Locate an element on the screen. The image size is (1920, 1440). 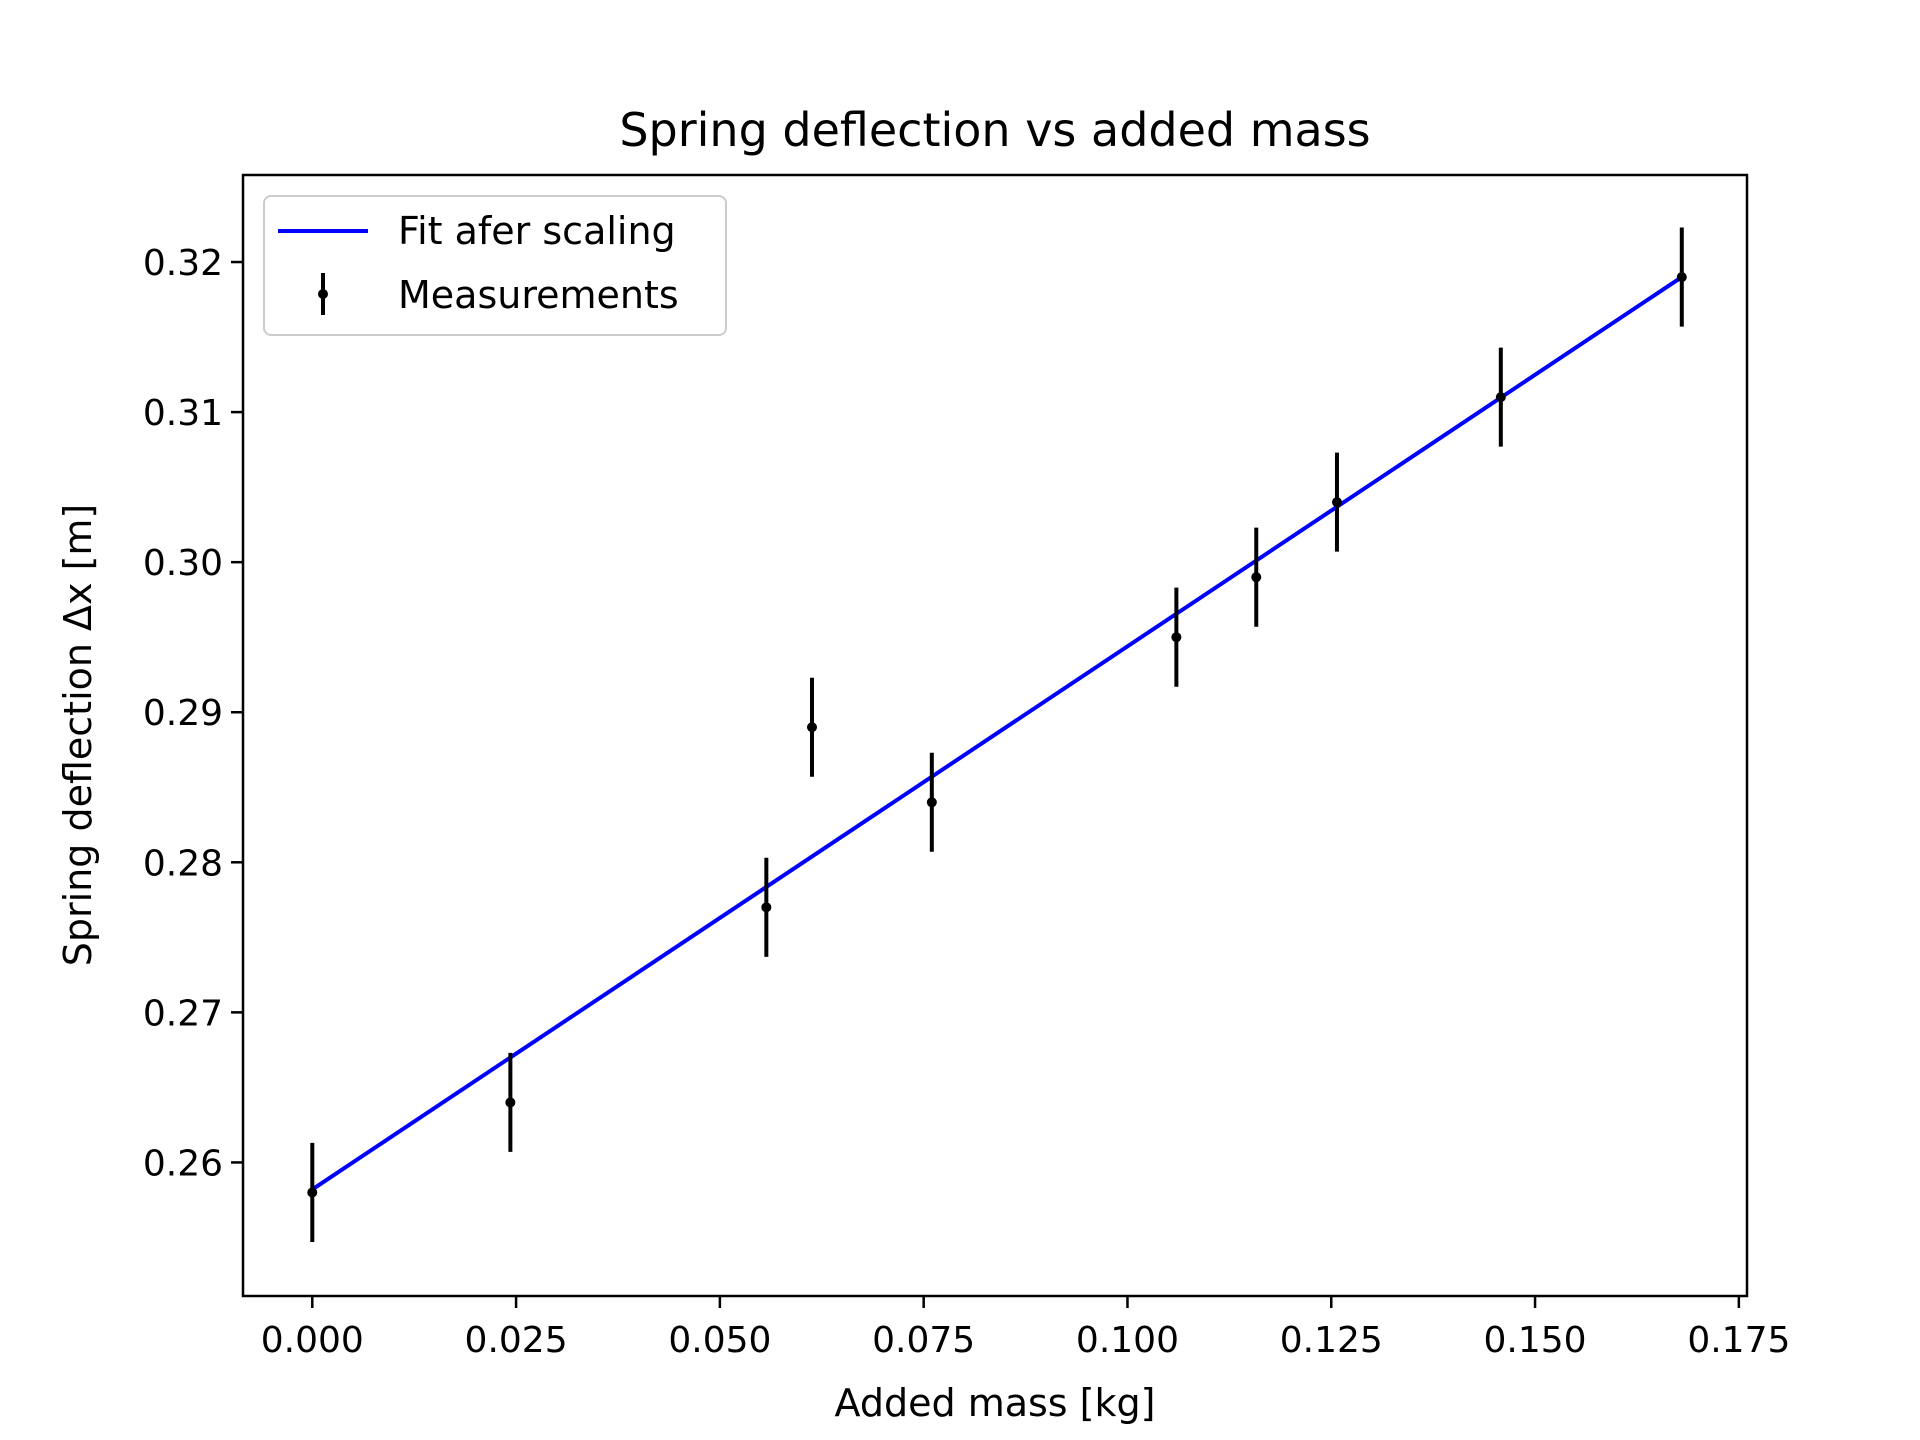
y-tick-label: 0.28 is located at coordinates (183, 863).